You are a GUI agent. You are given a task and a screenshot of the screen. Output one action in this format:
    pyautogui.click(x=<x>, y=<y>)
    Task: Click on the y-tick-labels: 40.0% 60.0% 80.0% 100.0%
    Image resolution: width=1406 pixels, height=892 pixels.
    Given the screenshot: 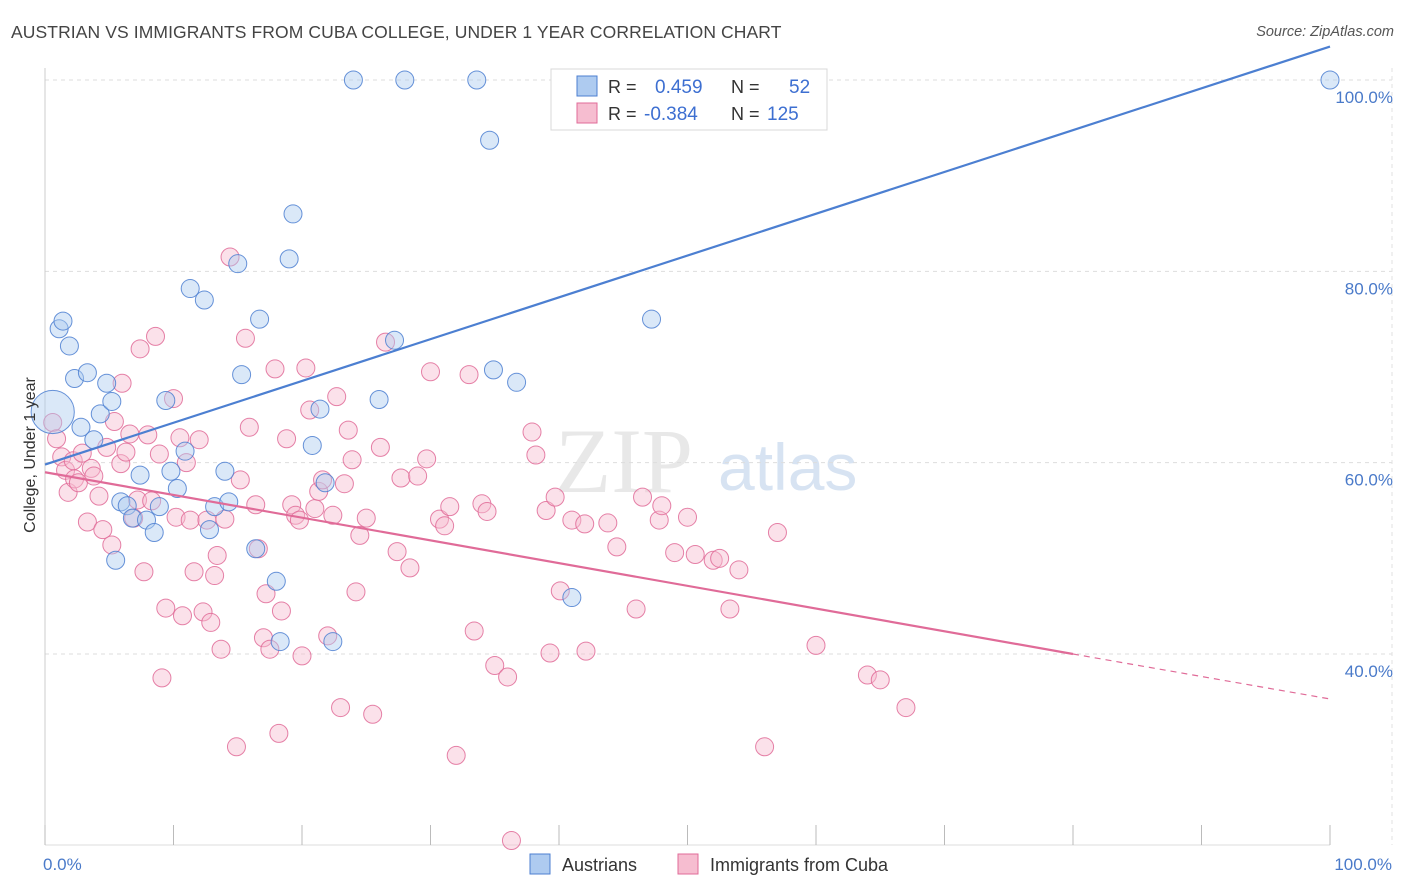 What is the action you would take?
    pyautogui.click(x=1364, y=384)
    